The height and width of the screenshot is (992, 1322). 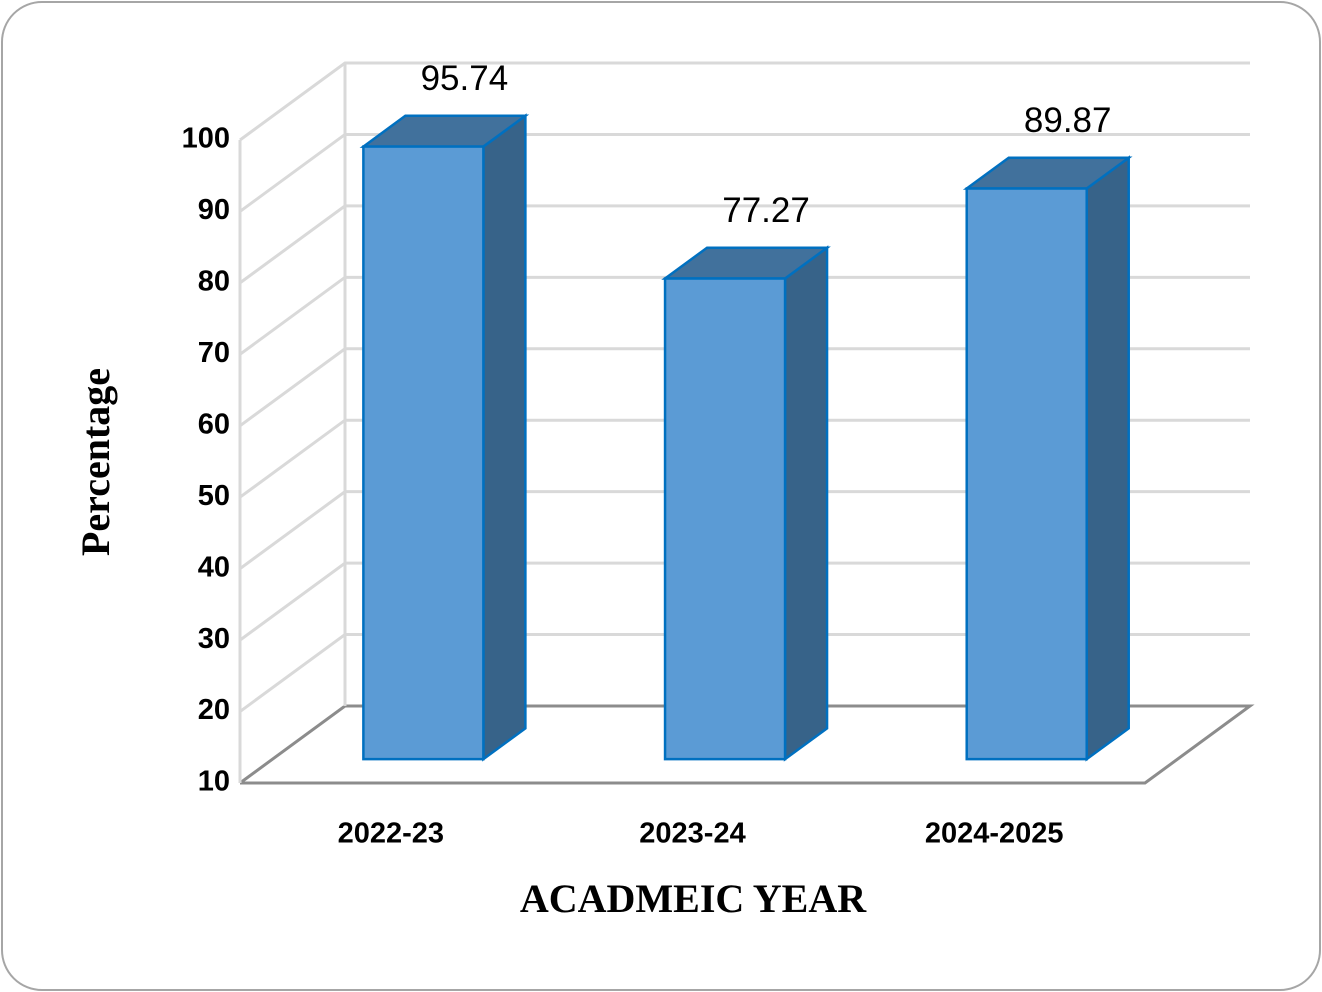 What do you see at coordinates (214, 567) in the screenshot?
I see `y-tick-label: 40` at bounding box center [214, 567].